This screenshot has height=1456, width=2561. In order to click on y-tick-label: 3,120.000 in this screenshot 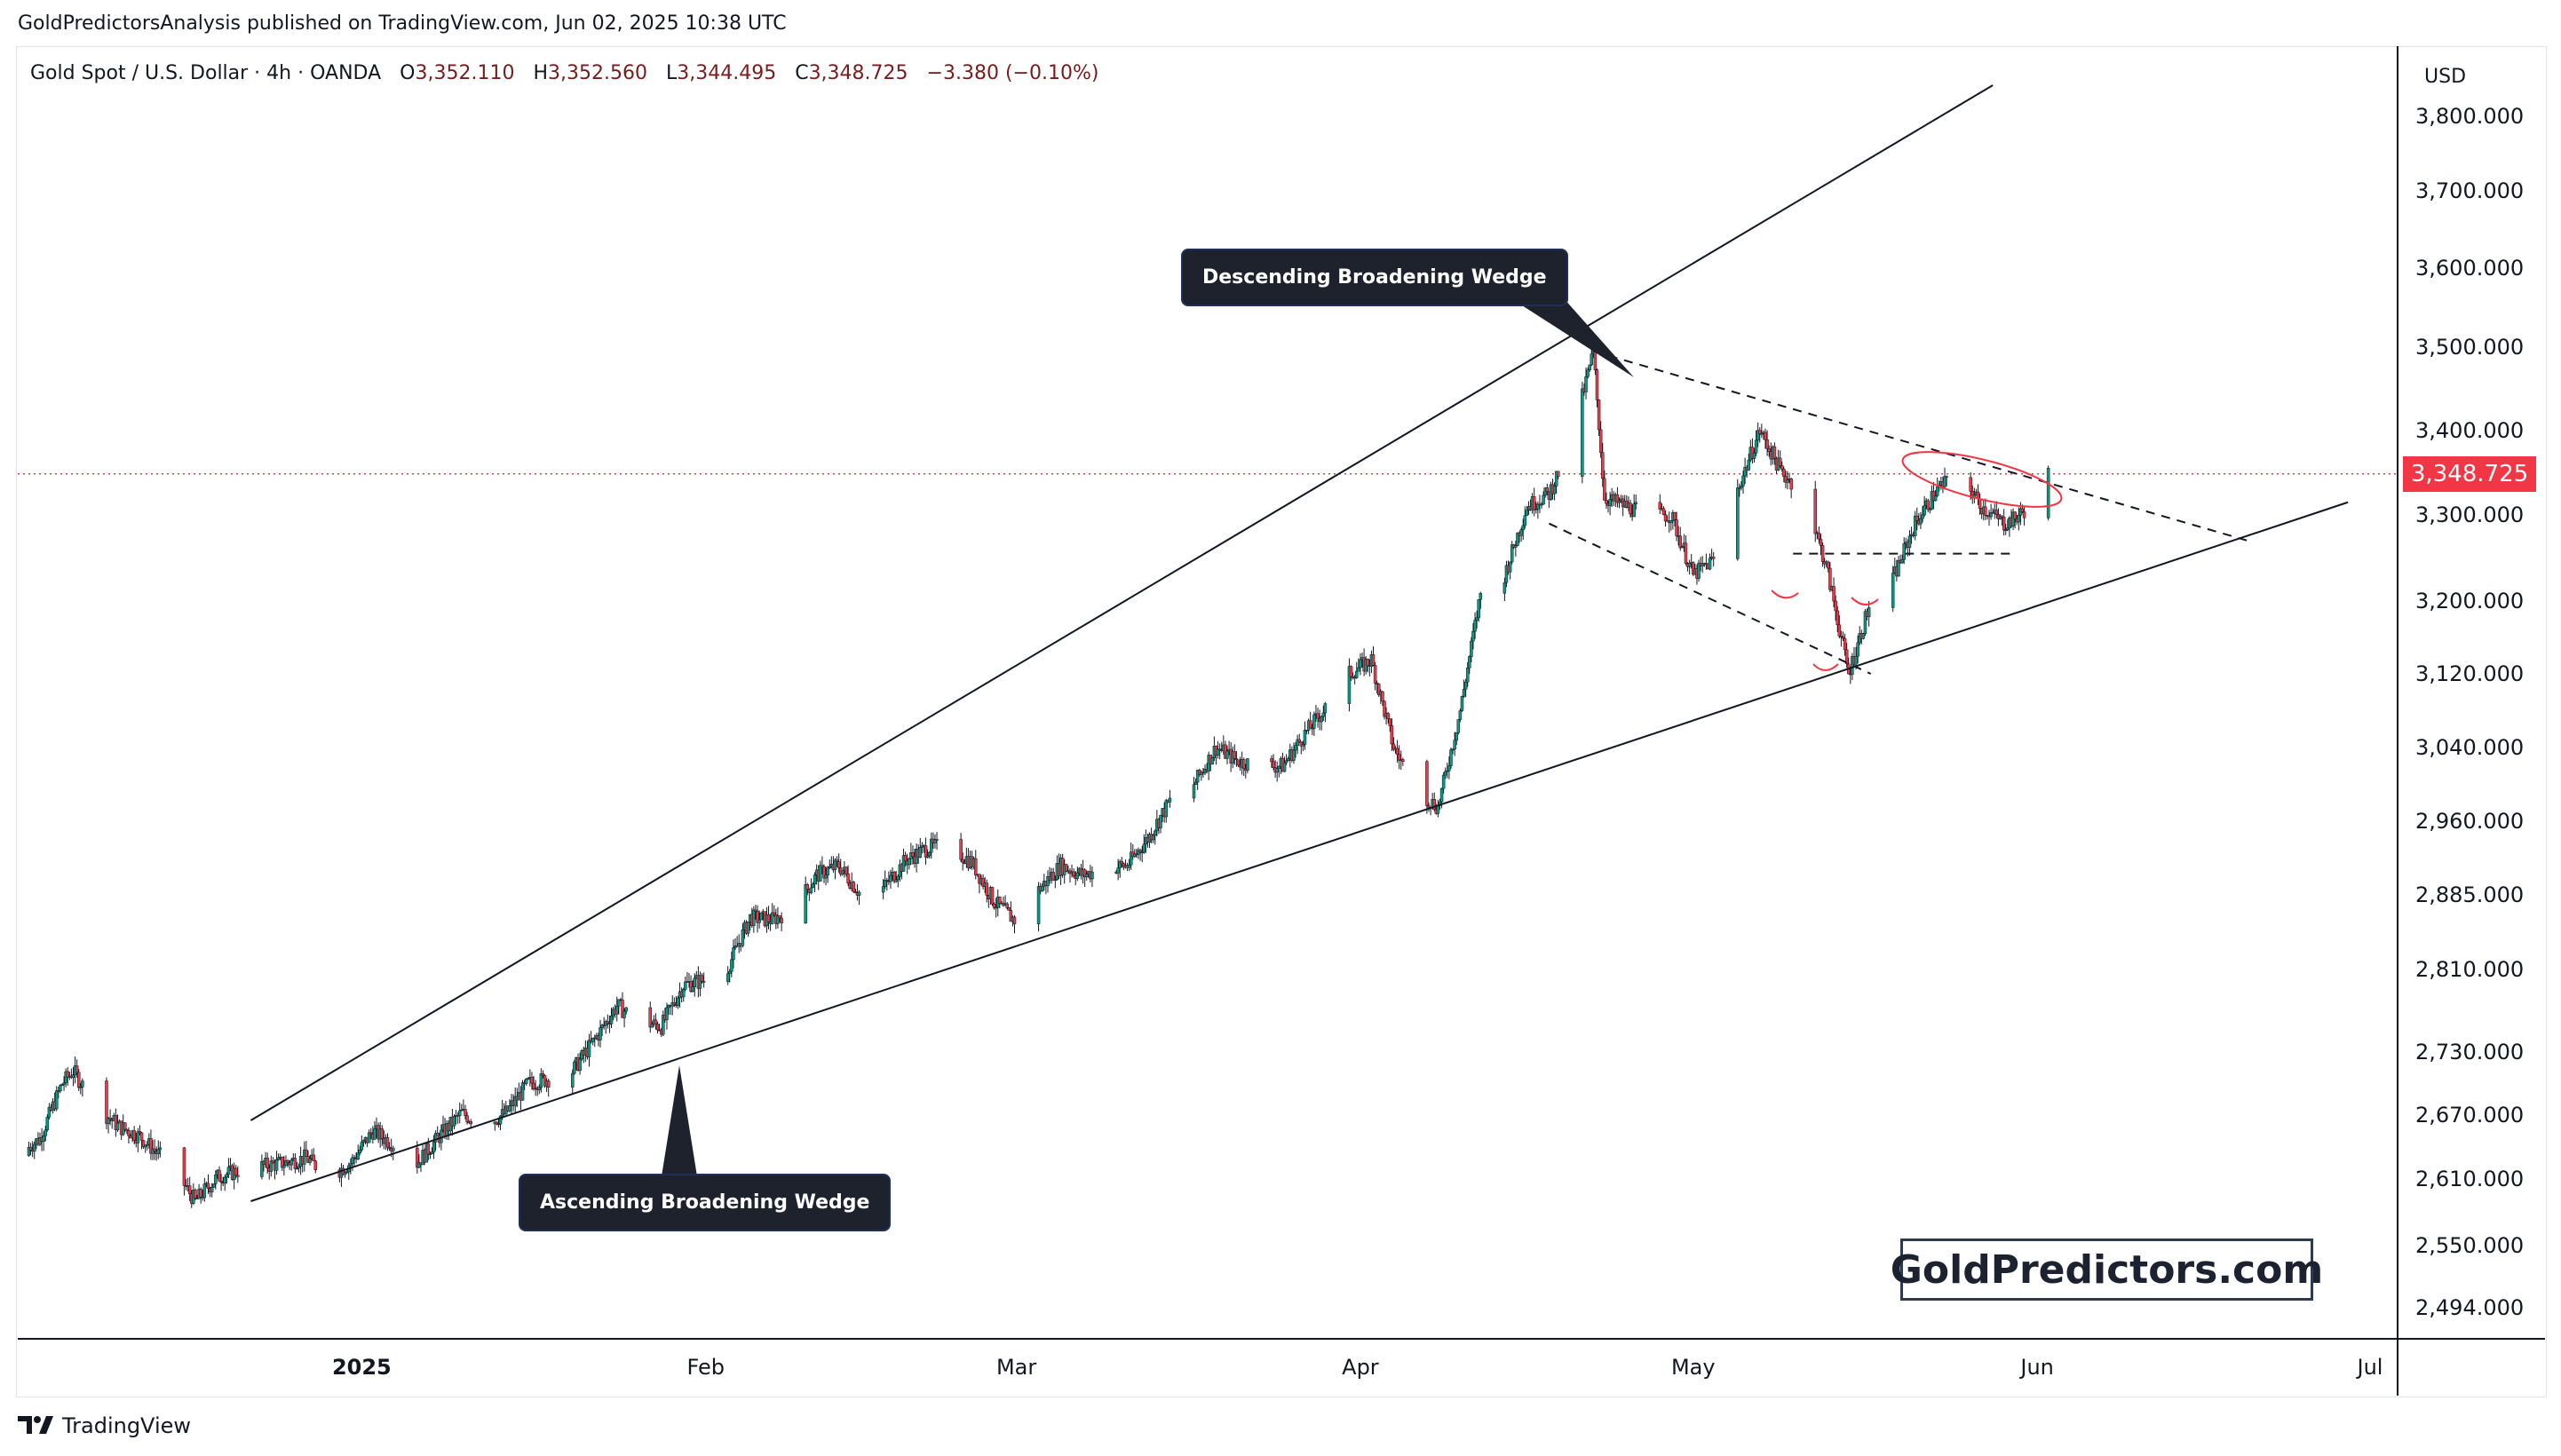, I will do `click(2469, 673)`.